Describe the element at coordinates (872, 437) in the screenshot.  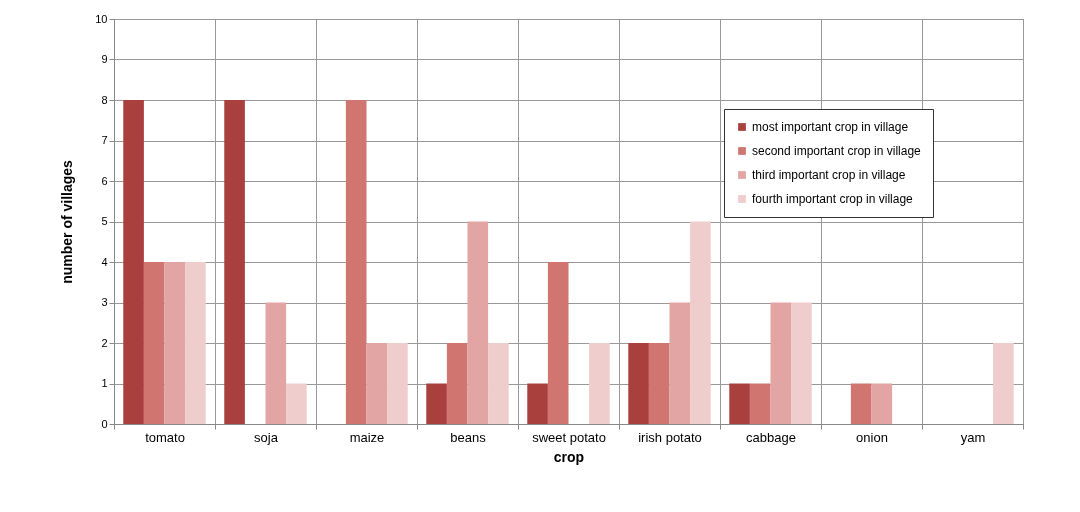
I see `x-tick-label: onion` at that location.